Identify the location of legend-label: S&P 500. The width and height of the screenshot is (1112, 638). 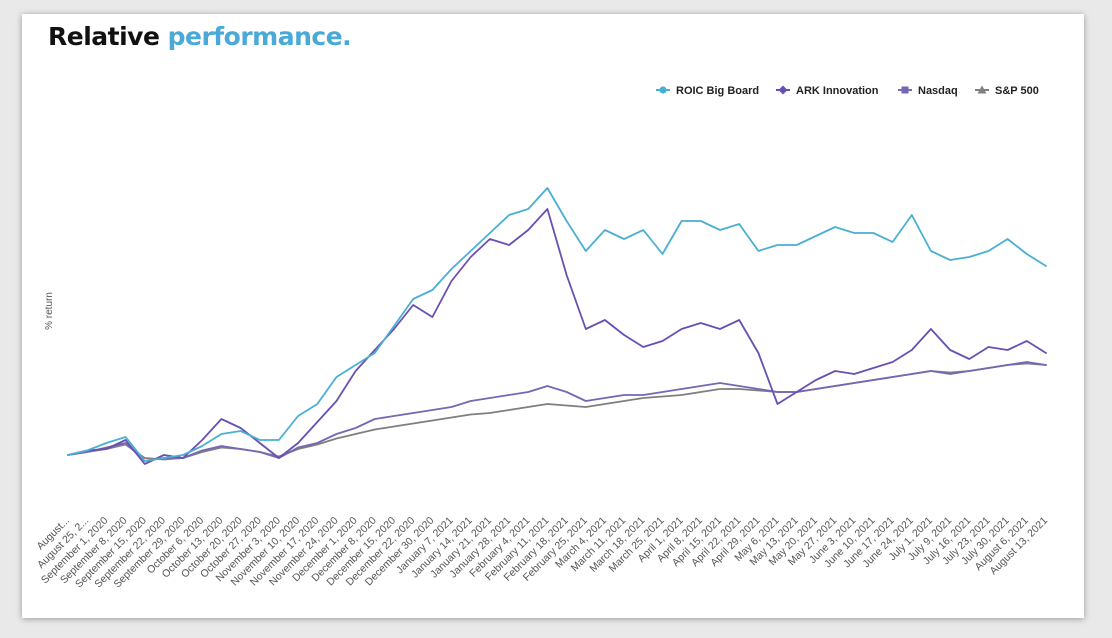
(1017, 91).